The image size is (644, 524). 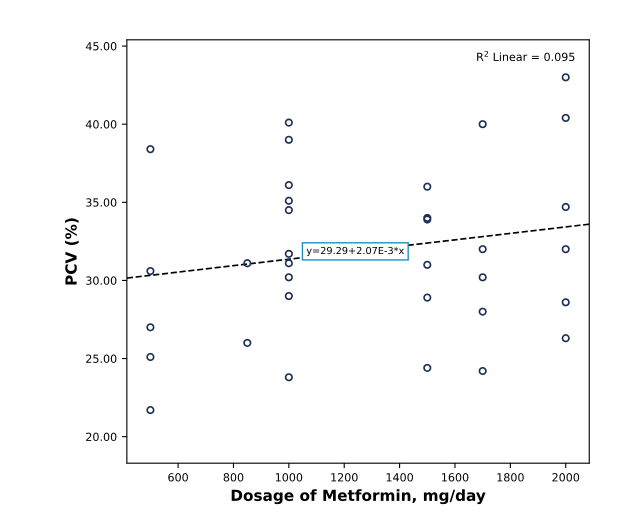 What do you see at coordinates (344, 477) in the screenshot?
I see `x-tick-label: 1200` at bounding box center [344, 477].